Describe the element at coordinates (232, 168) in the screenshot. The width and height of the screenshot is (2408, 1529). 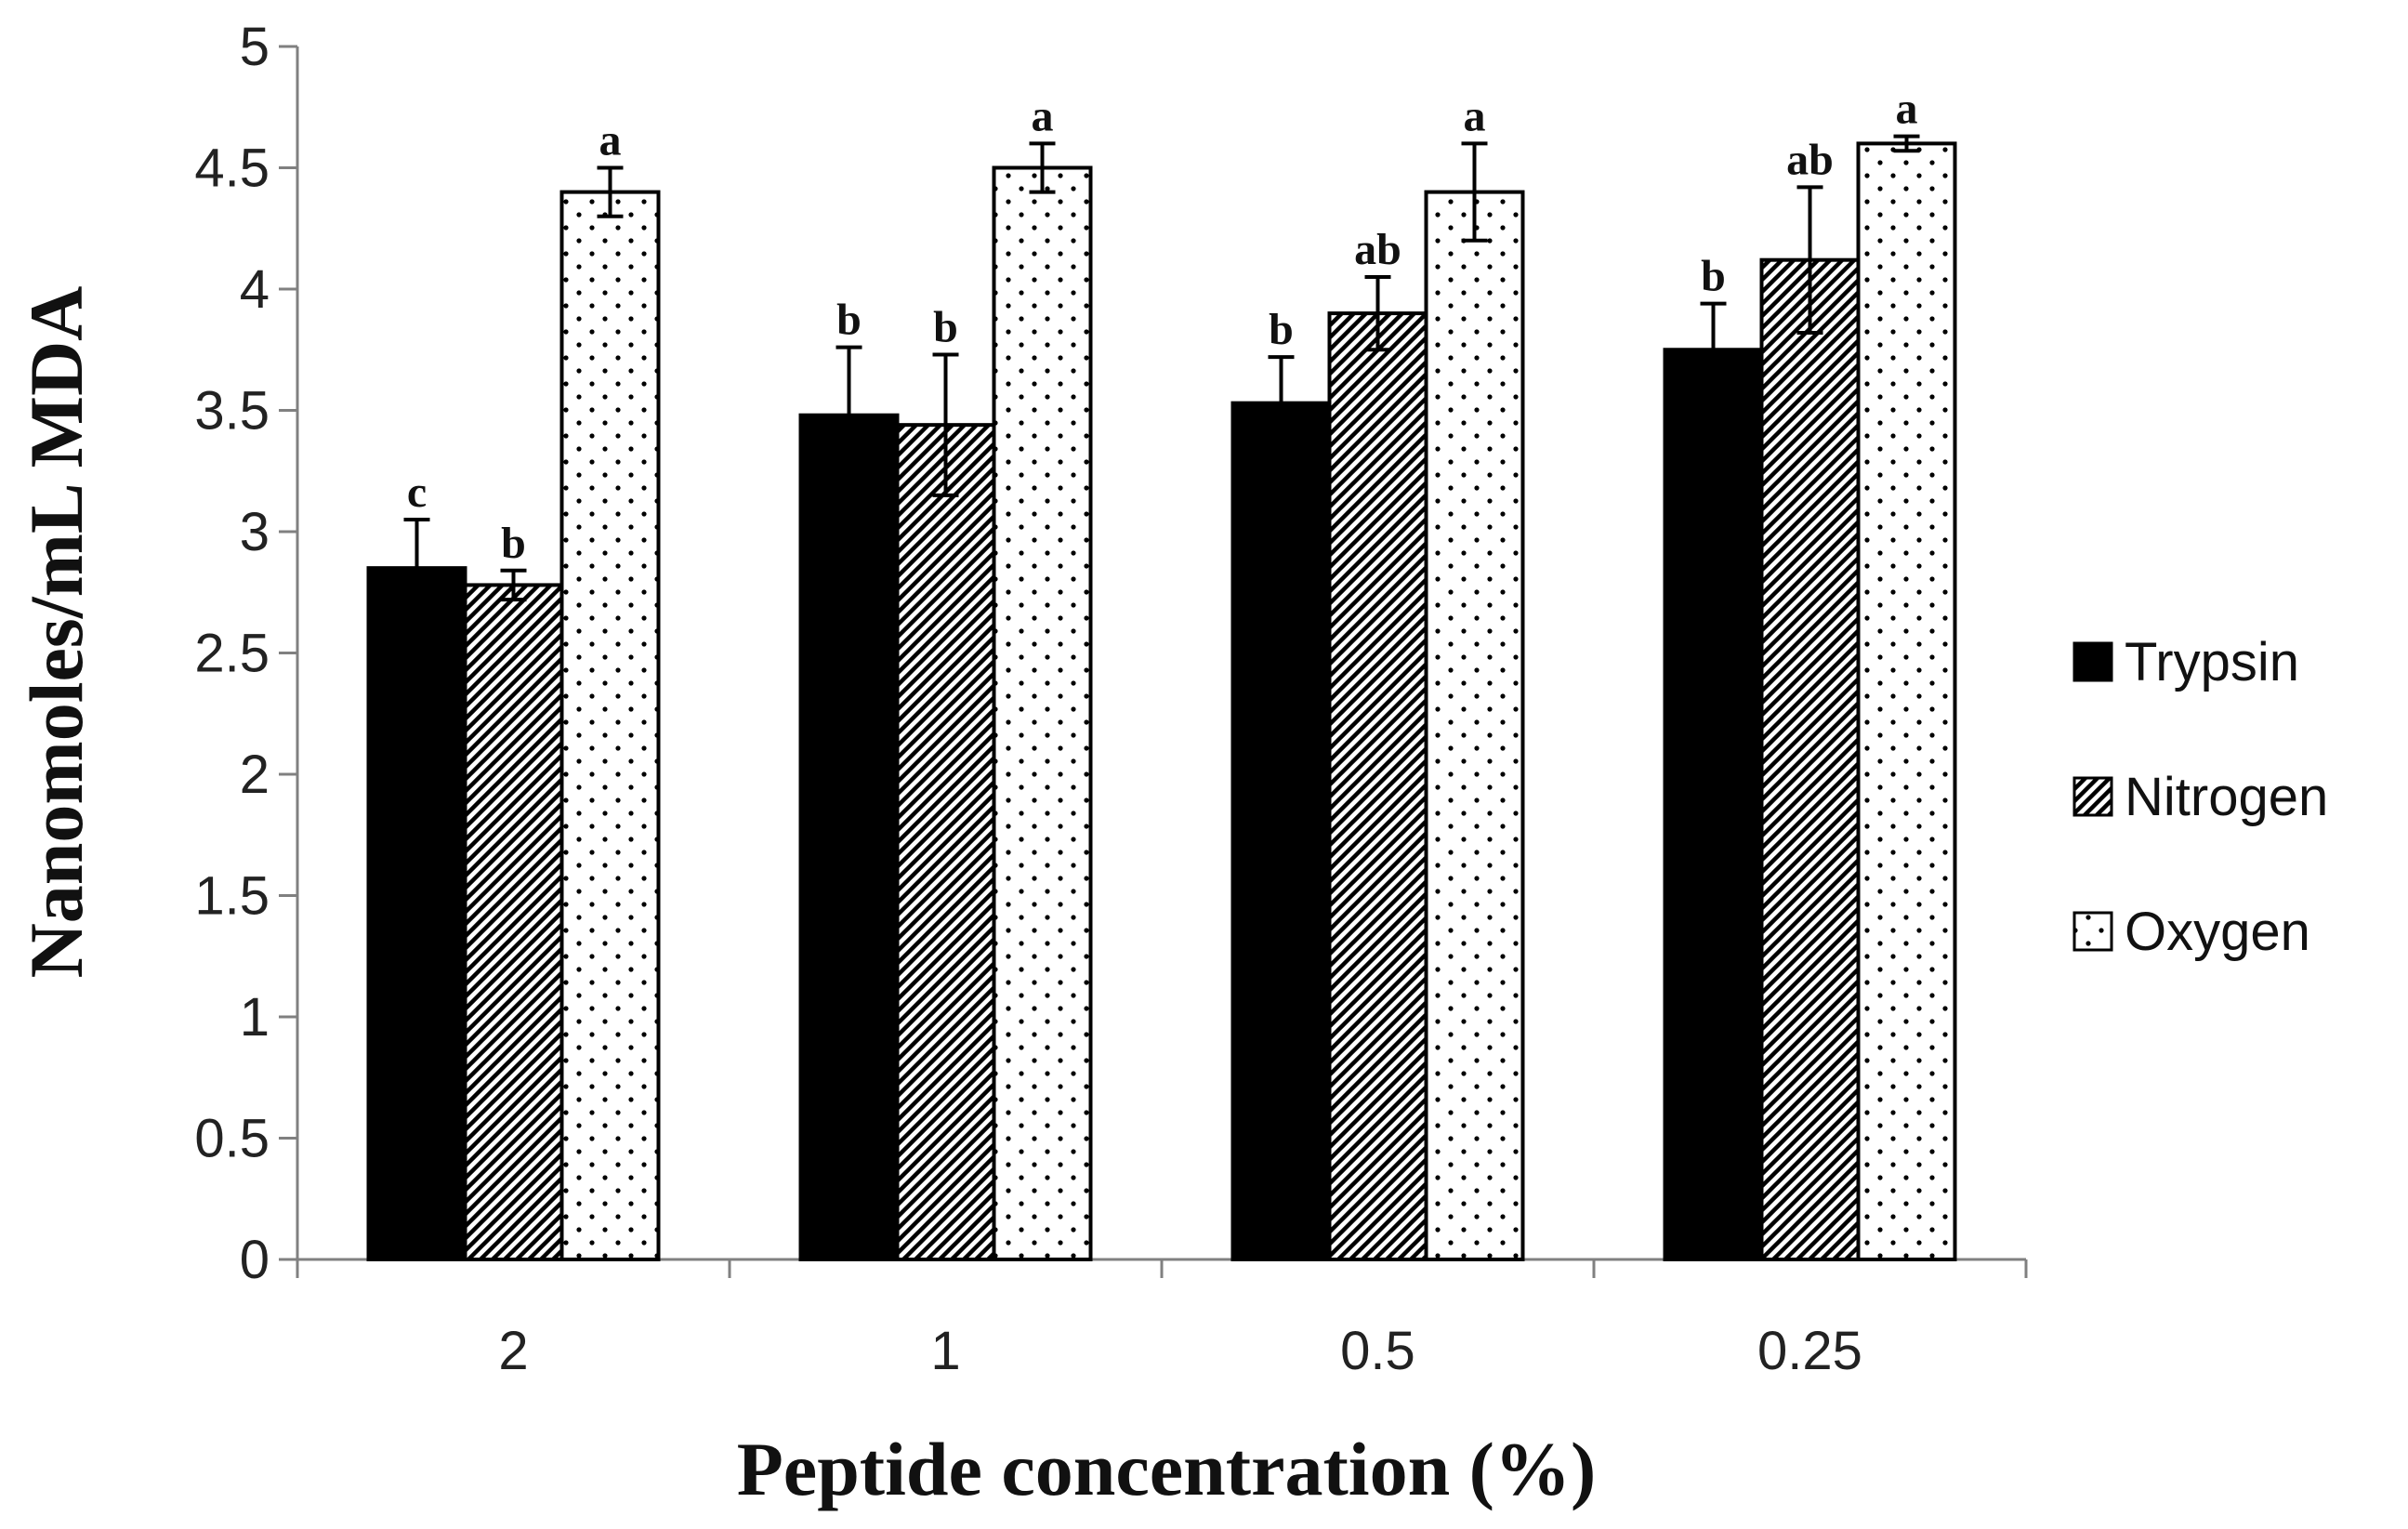
I see `y-tick-label: 4.5` at that location.